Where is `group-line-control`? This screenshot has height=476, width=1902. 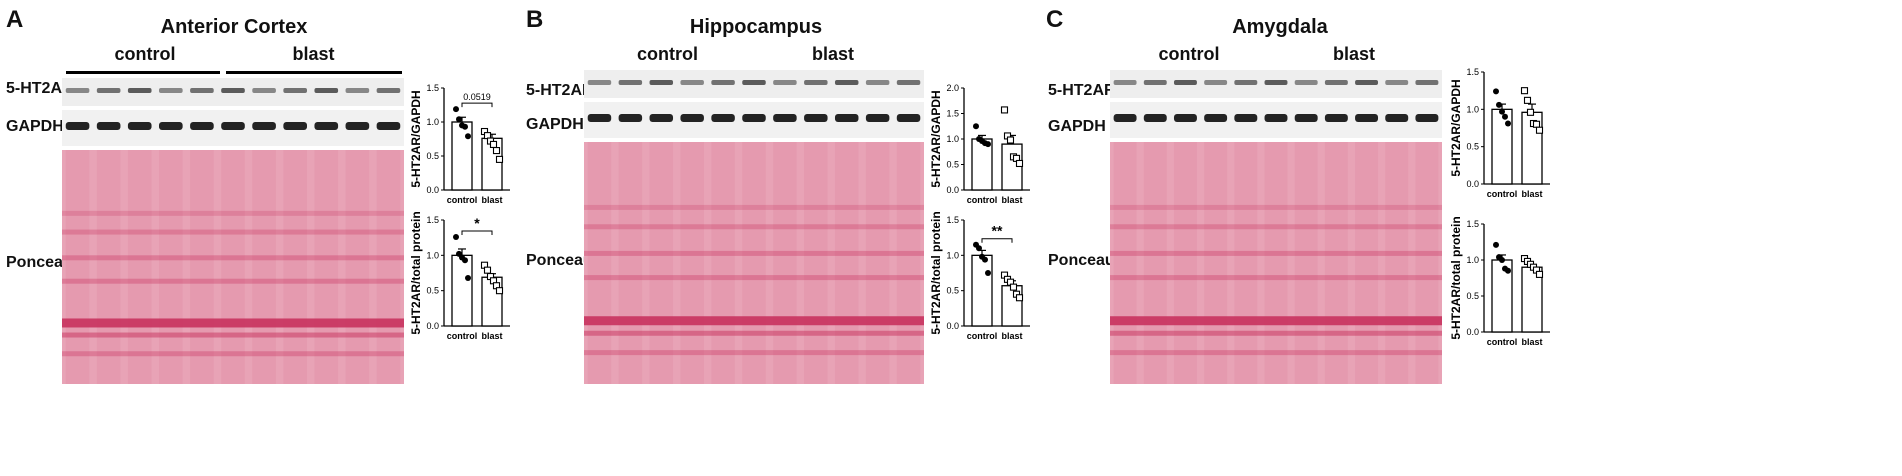 group-line-control is located at coordinates (143, 72).